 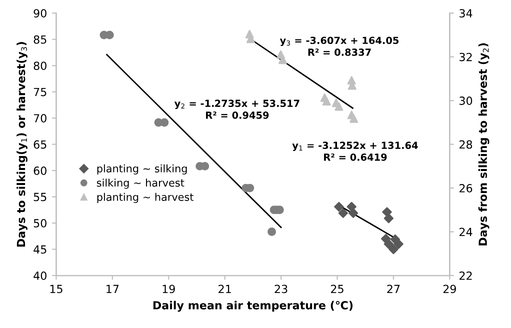 I want to click on y2-tick-label: 30, so click(x=466, y=100).